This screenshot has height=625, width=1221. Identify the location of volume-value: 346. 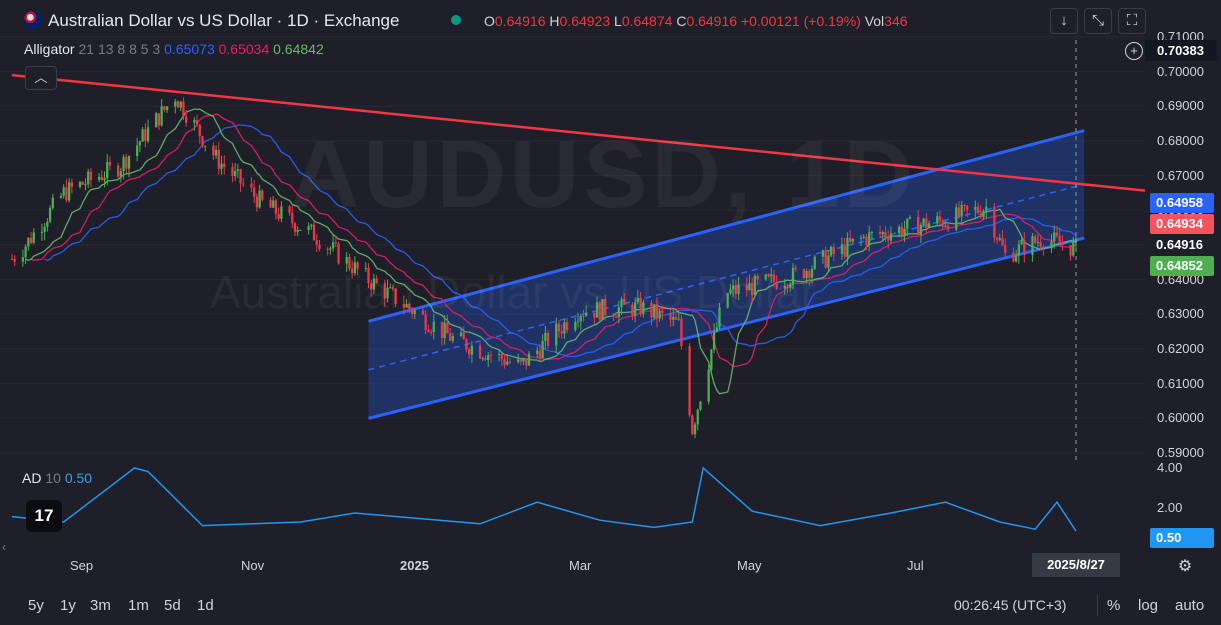
(896, 21).